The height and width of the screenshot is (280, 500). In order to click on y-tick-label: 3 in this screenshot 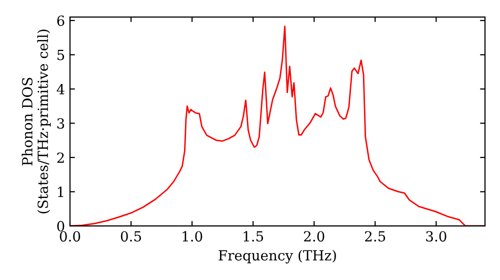, I will do `click(60, 123)`.